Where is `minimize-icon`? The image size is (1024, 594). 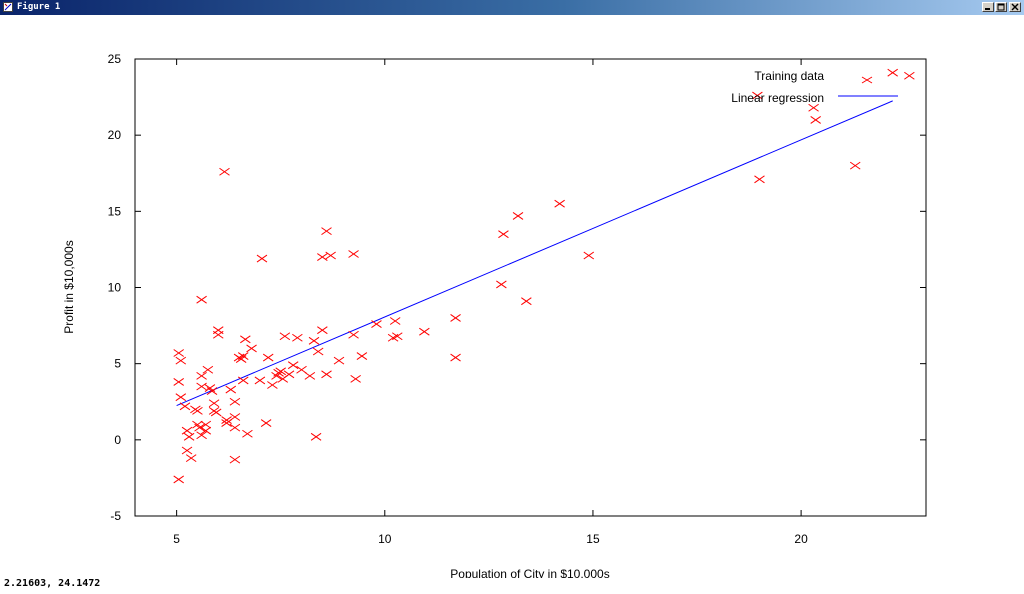 minimize-icon is located at coordinates (987, 9).